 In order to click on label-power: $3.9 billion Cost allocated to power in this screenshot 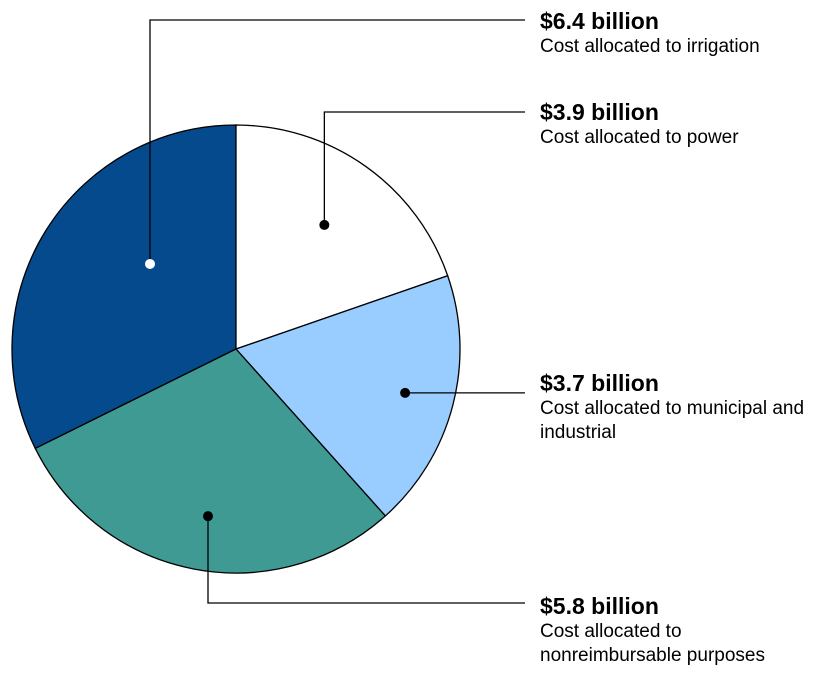, I will do `click(685, 124)`.